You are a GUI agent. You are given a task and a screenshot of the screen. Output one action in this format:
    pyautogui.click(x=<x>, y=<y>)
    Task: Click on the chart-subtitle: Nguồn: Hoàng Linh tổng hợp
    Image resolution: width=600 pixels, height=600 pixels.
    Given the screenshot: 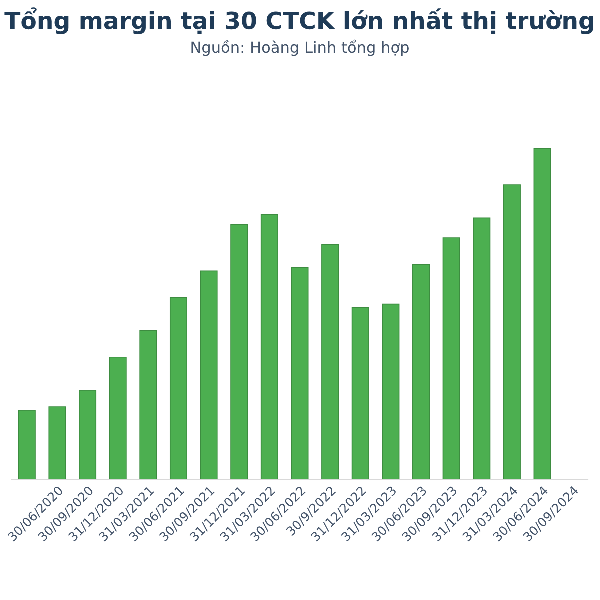 What is the action you would take?
    pyautogui.click(x=300, y=48)
    